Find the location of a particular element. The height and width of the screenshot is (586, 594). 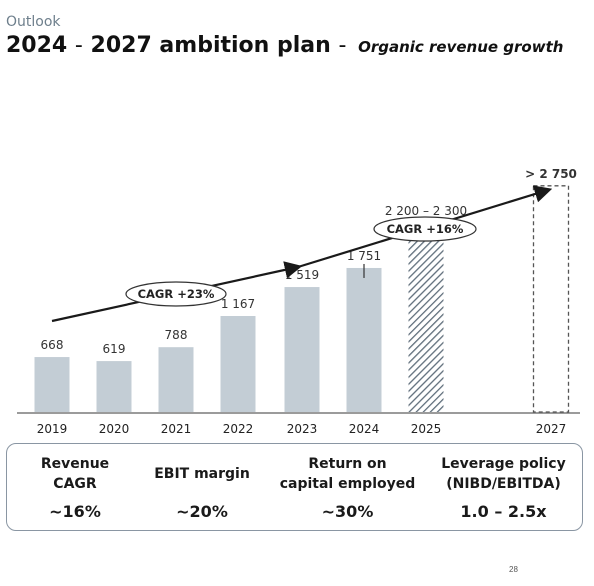

kpi-revenue-cagr: Revenue CAGR ~16% is located at coordinates (75, 487).